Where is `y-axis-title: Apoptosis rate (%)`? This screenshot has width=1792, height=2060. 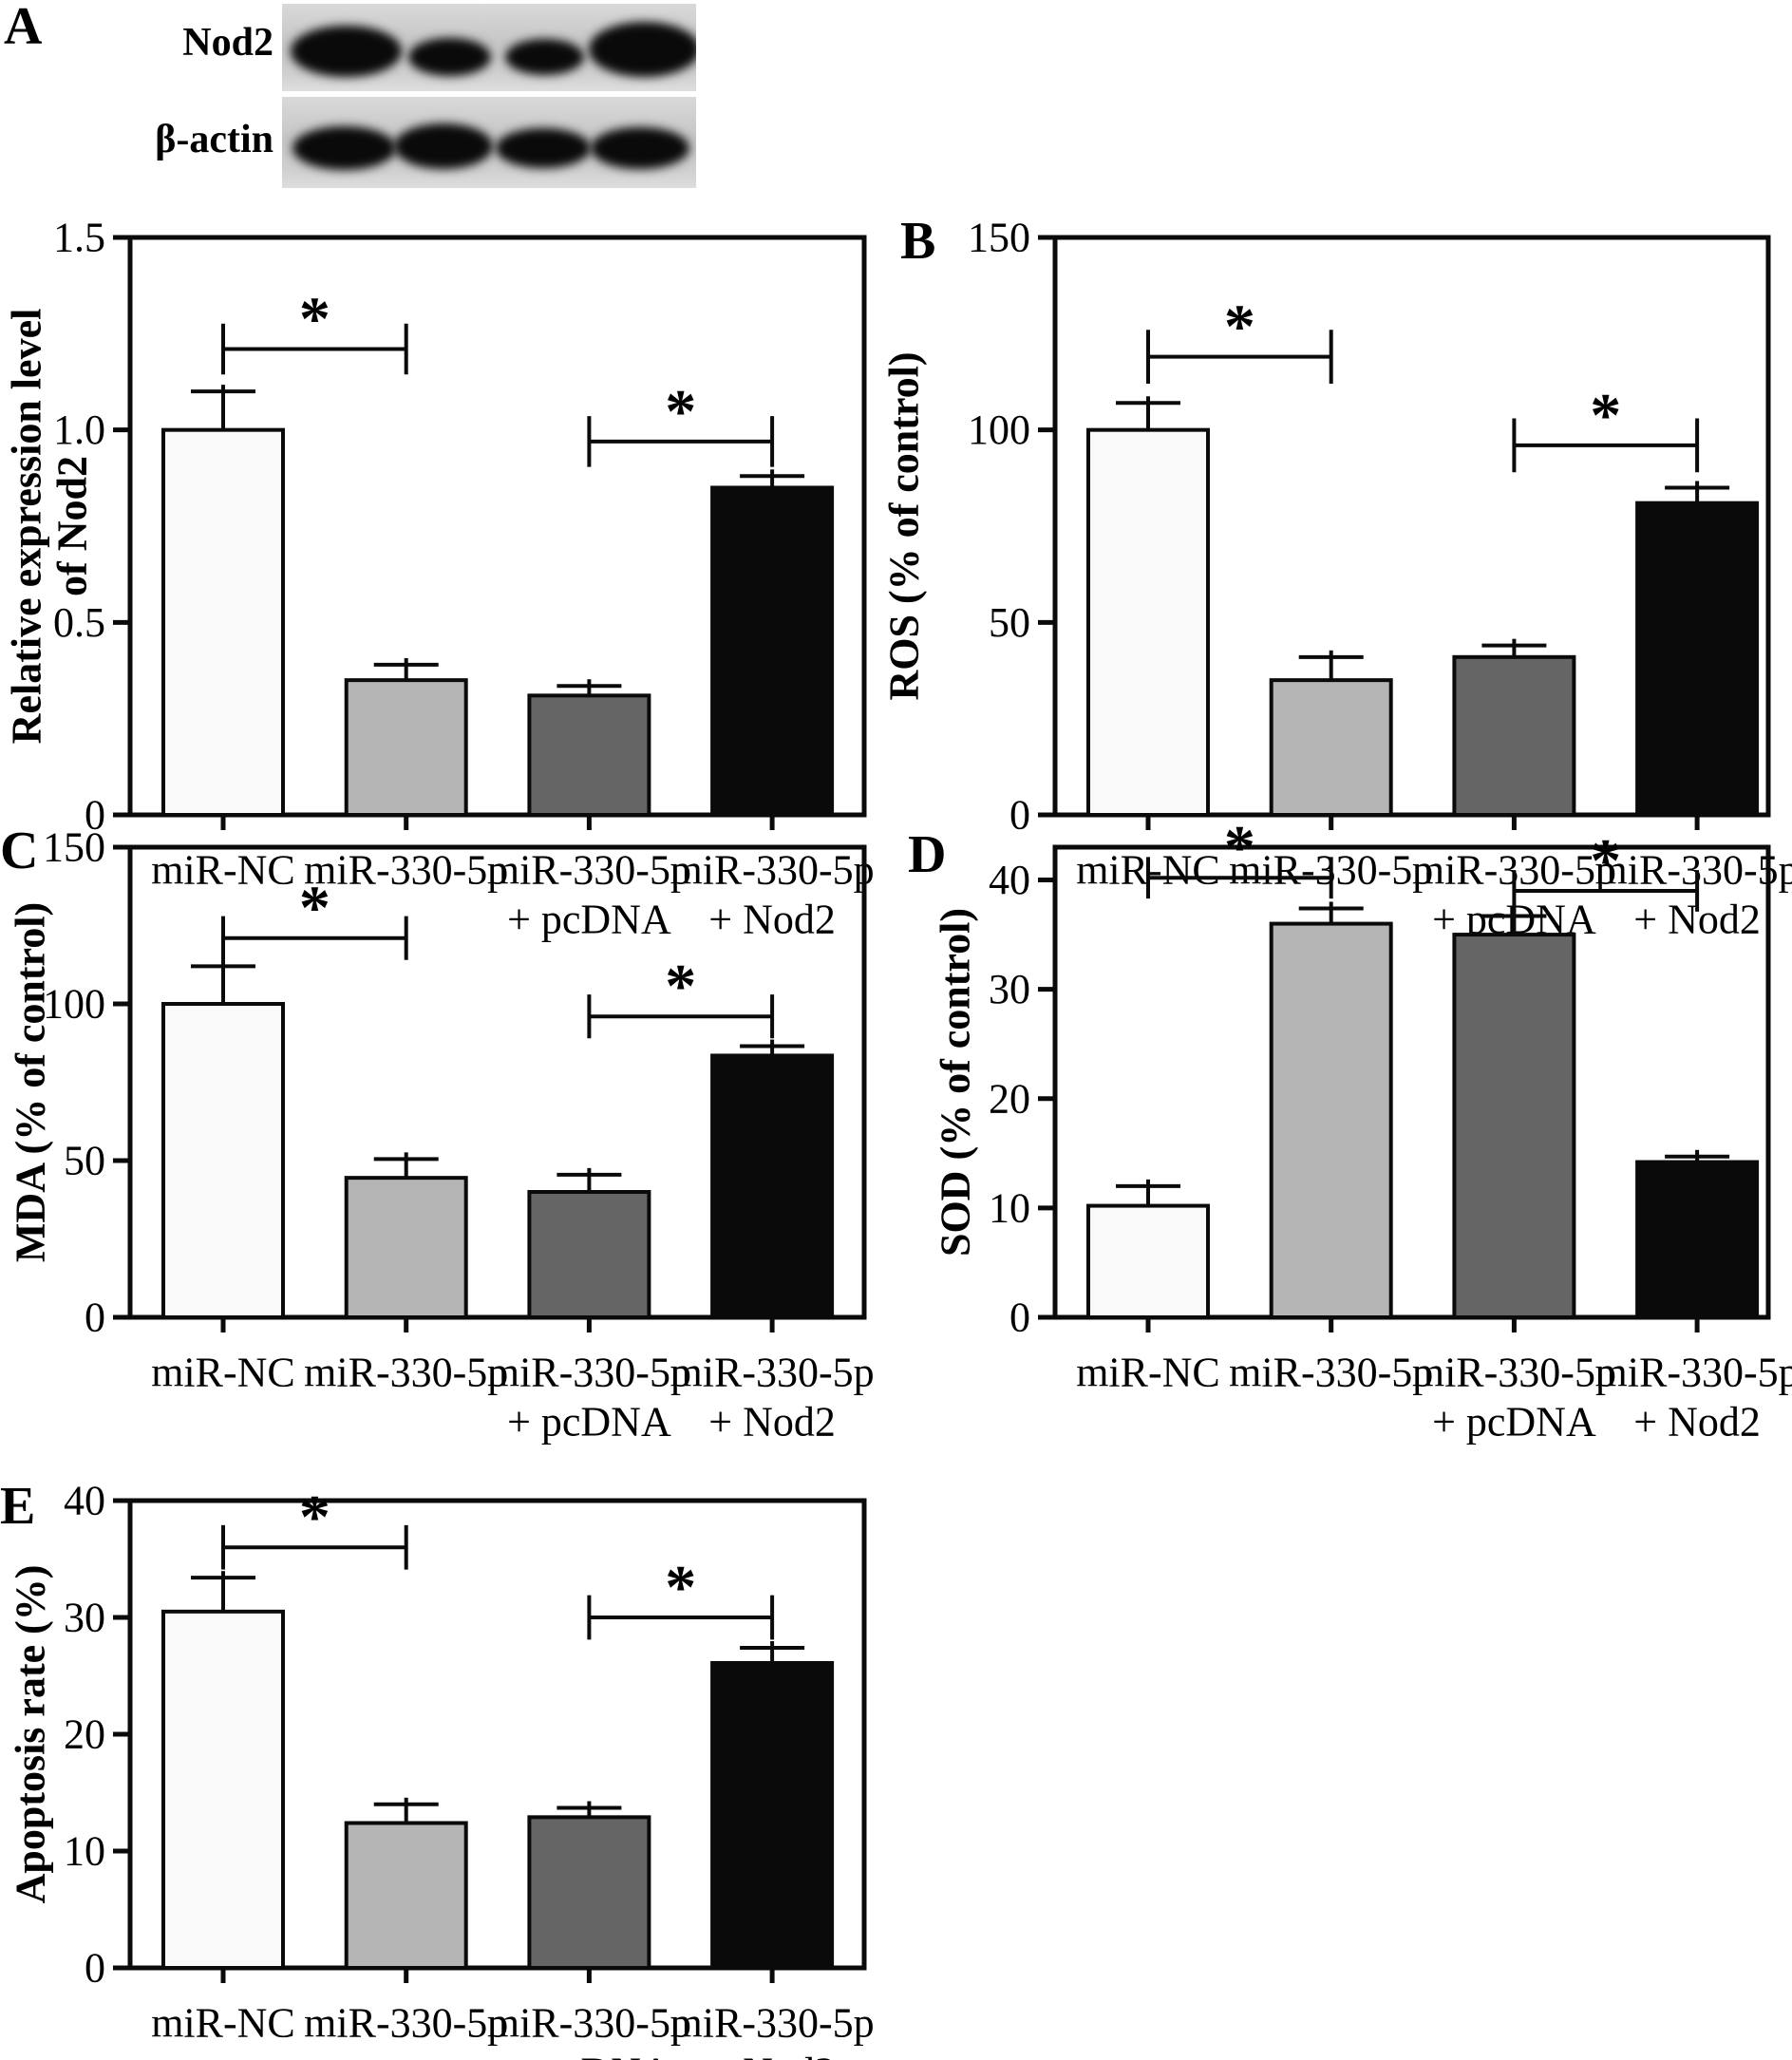 y-axis-title: Apoptosis rate (%) is located at coordinates (31, 1734).